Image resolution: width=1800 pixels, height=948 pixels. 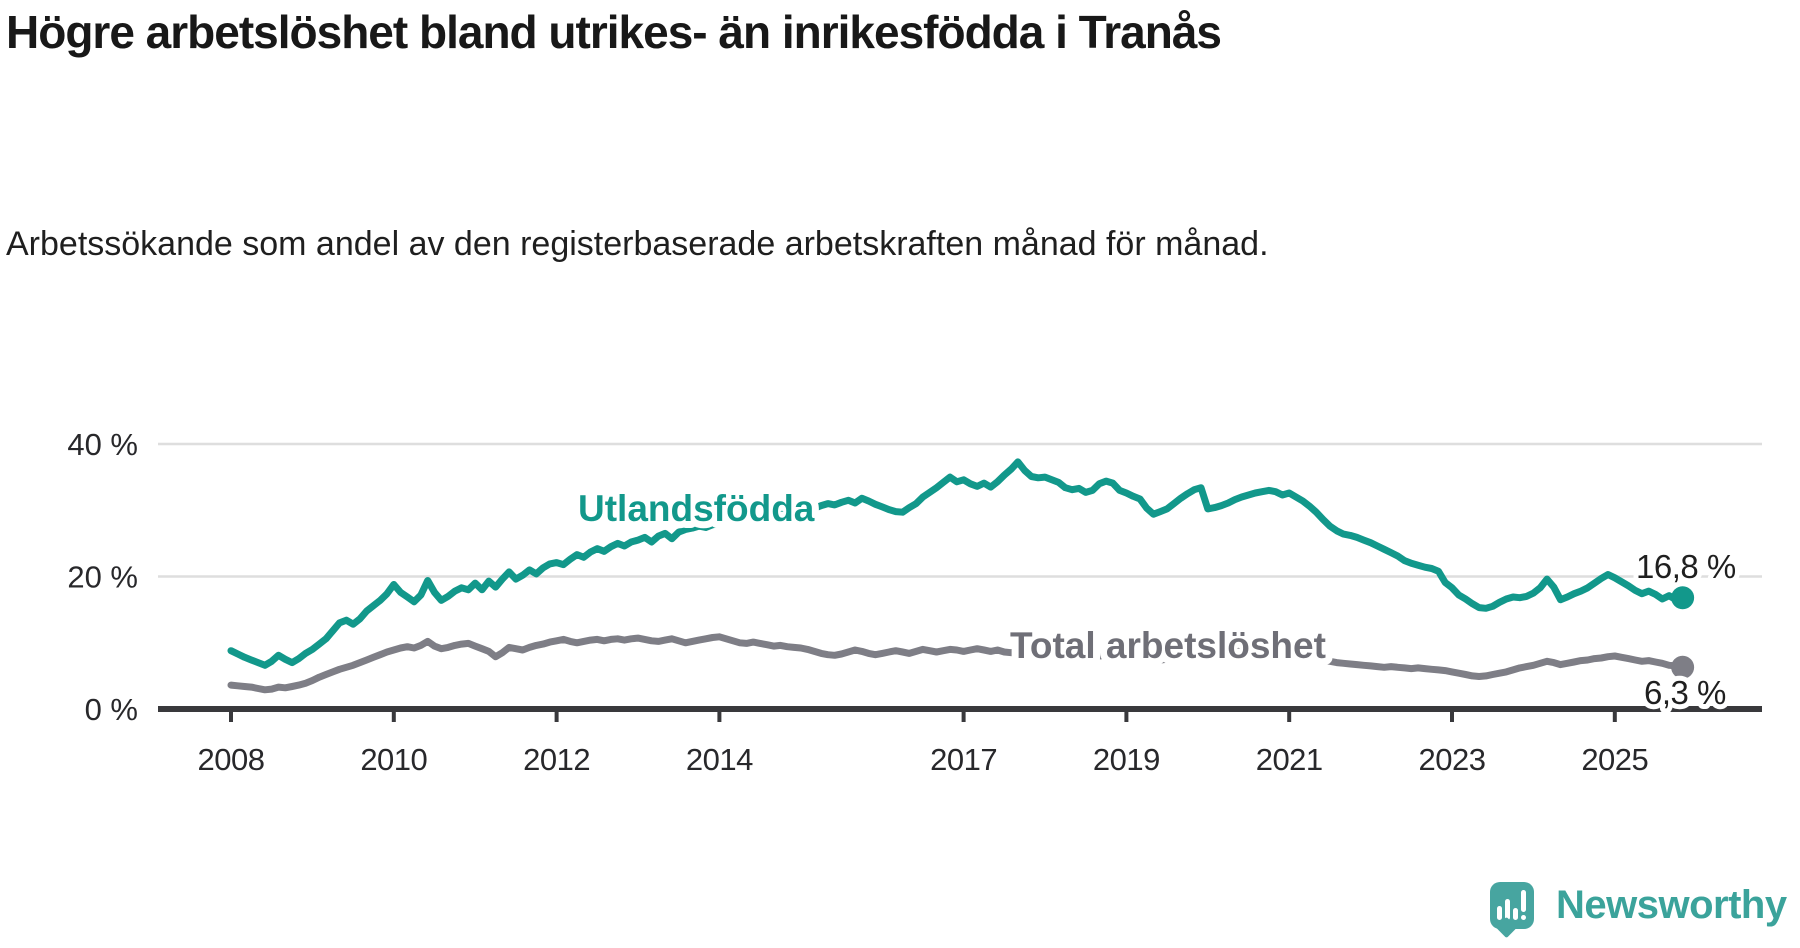 What do you see at coordinates (1512, 905) in the screenshot?
I see `newsworthy-logo-icon` at bounding box center [1512, 905].